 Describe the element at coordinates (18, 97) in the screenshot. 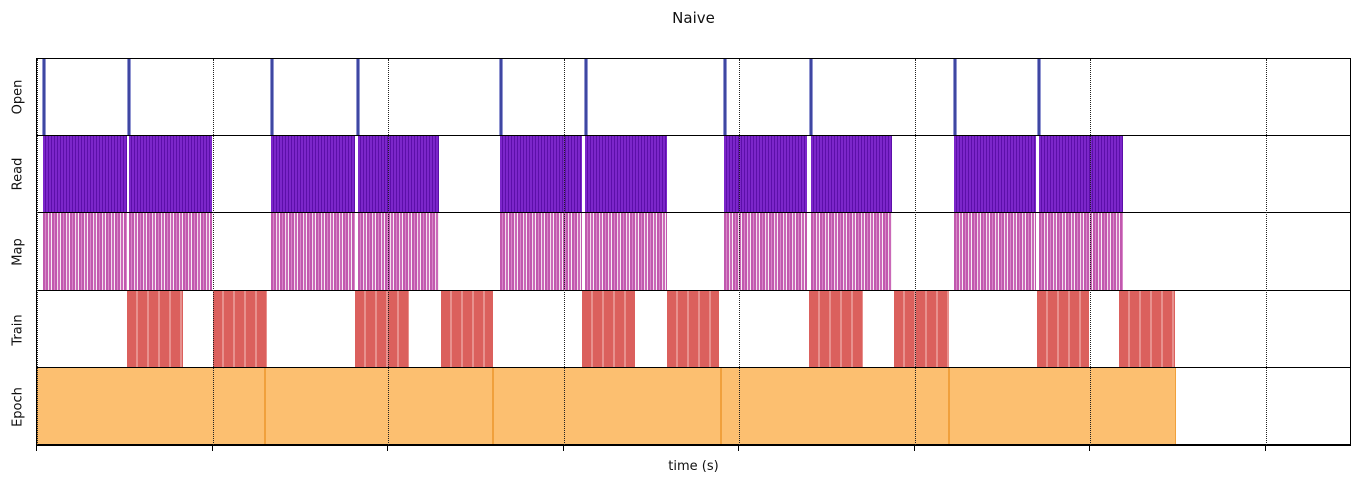

I see `y-axis-label-open: Open` at that location.